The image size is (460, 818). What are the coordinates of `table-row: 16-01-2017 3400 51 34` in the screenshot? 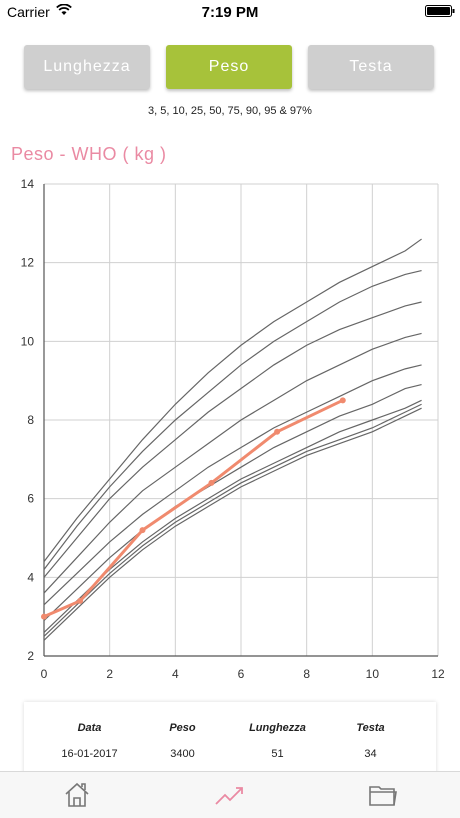 It's located at (230, 758).